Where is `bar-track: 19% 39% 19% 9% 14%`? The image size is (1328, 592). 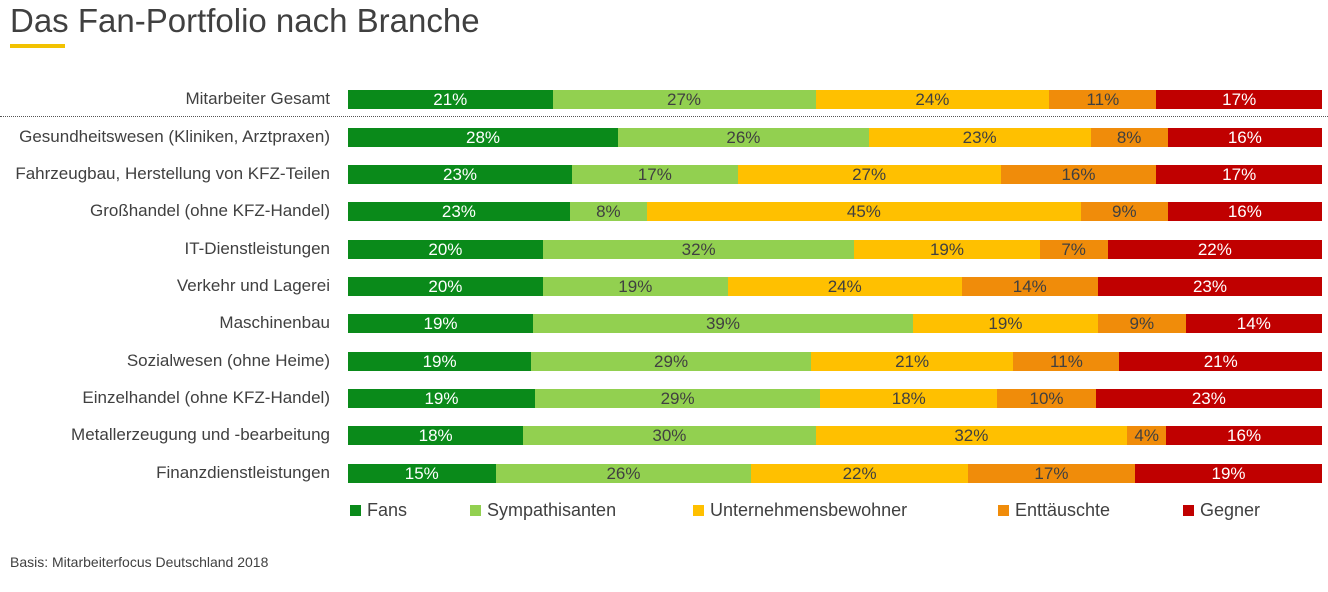 bar-track: 19% 39% 19% 9% 14% is located at coordinates (835, 323).